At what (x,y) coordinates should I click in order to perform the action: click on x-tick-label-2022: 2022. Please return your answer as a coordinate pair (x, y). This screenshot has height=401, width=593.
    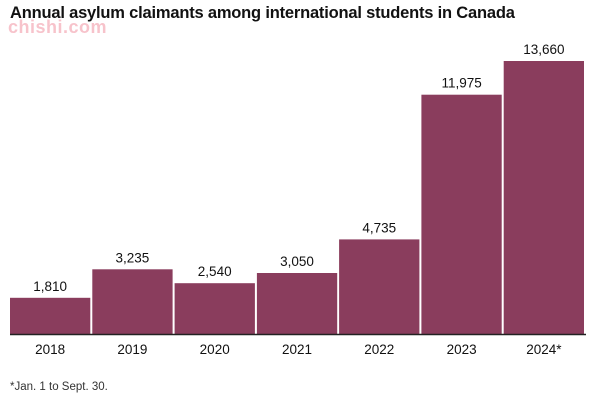
    Looking at the image, I should click on (379, 349).